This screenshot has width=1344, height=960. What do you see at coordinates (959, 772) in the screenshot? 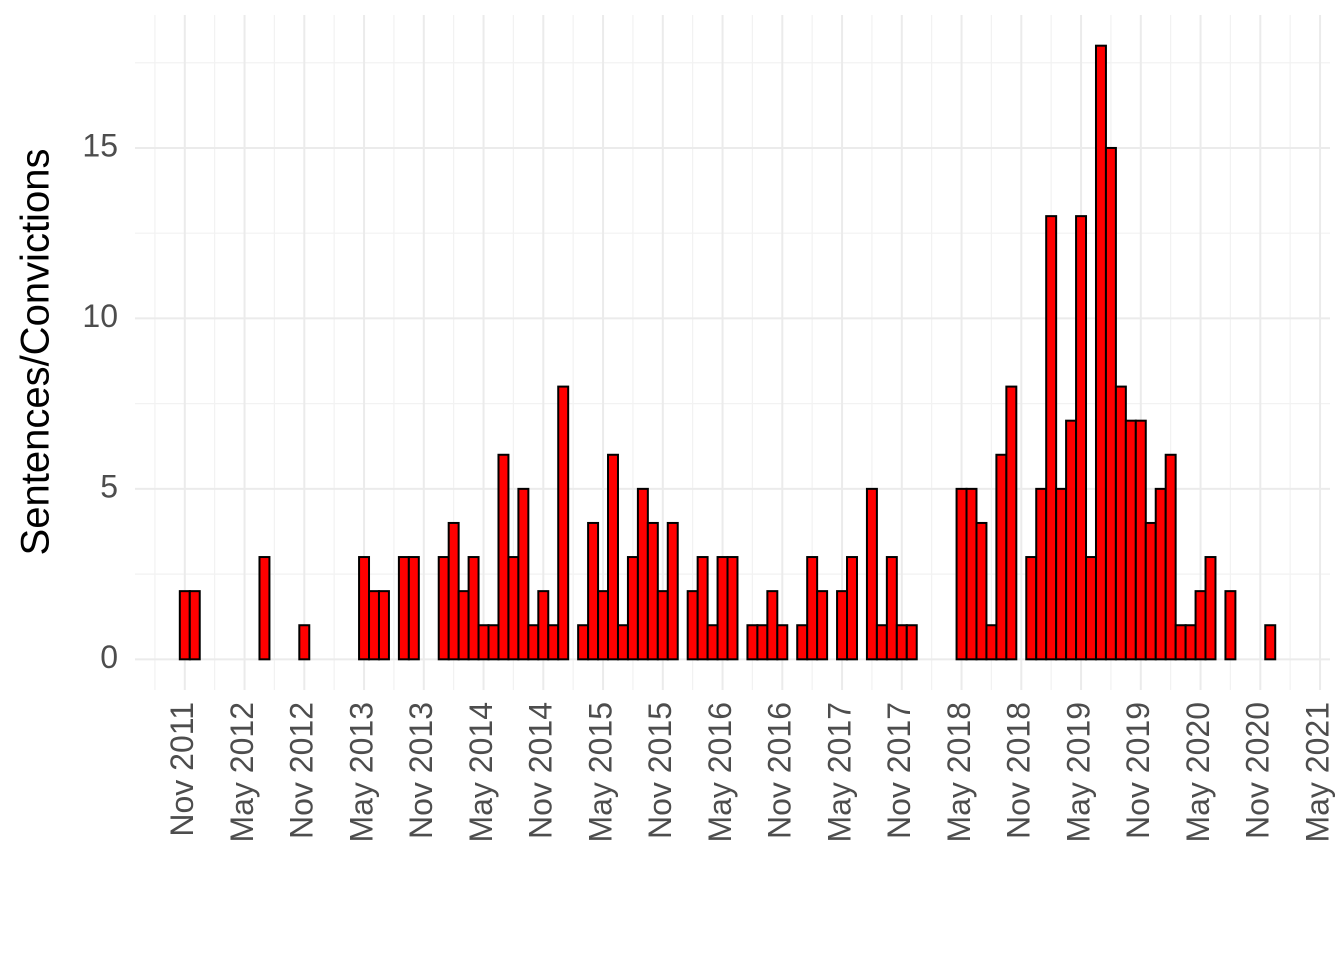
I see `x-tick-label: May 2018` at bounding box center [959, 772].